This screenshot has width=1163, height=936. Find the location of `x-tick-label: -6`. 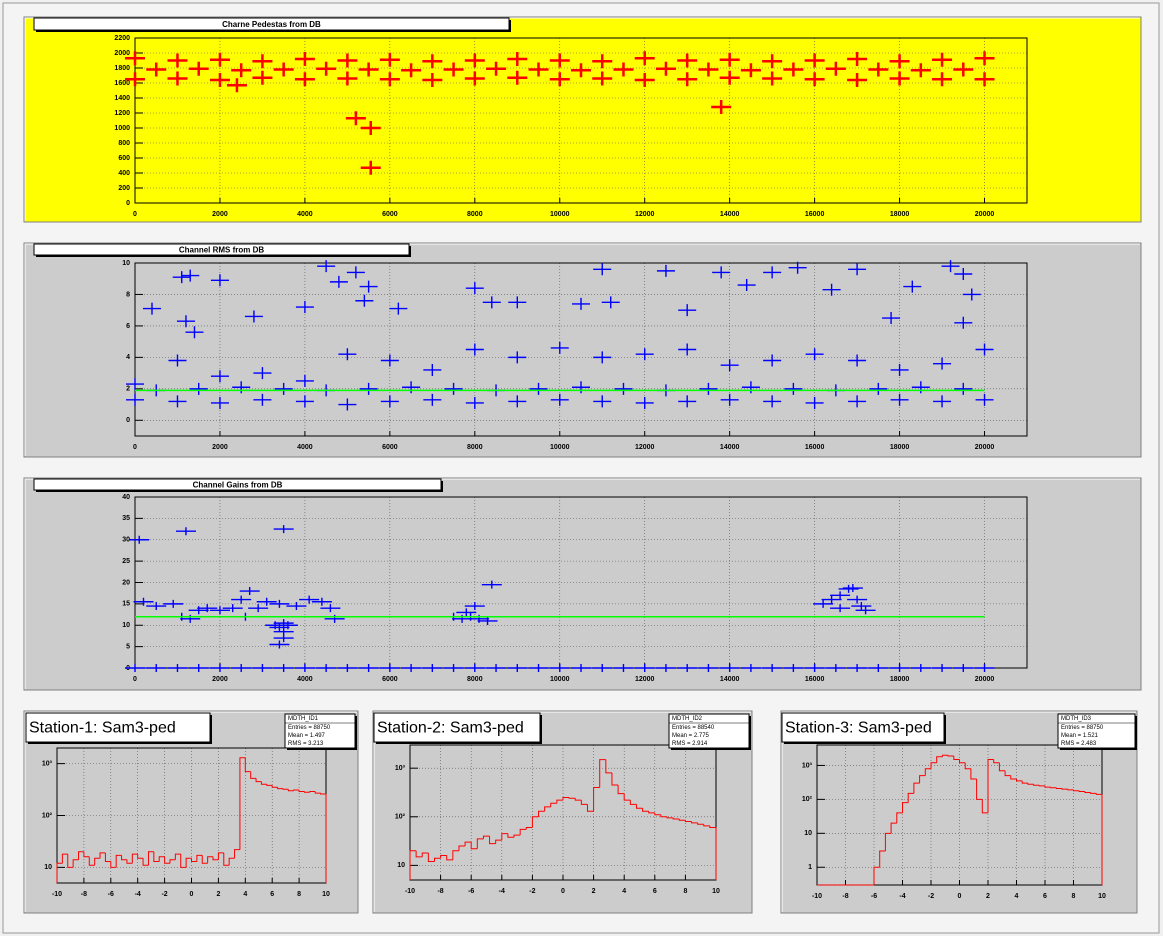

x-tick-label: -6 is located at coordinates (111, 894).